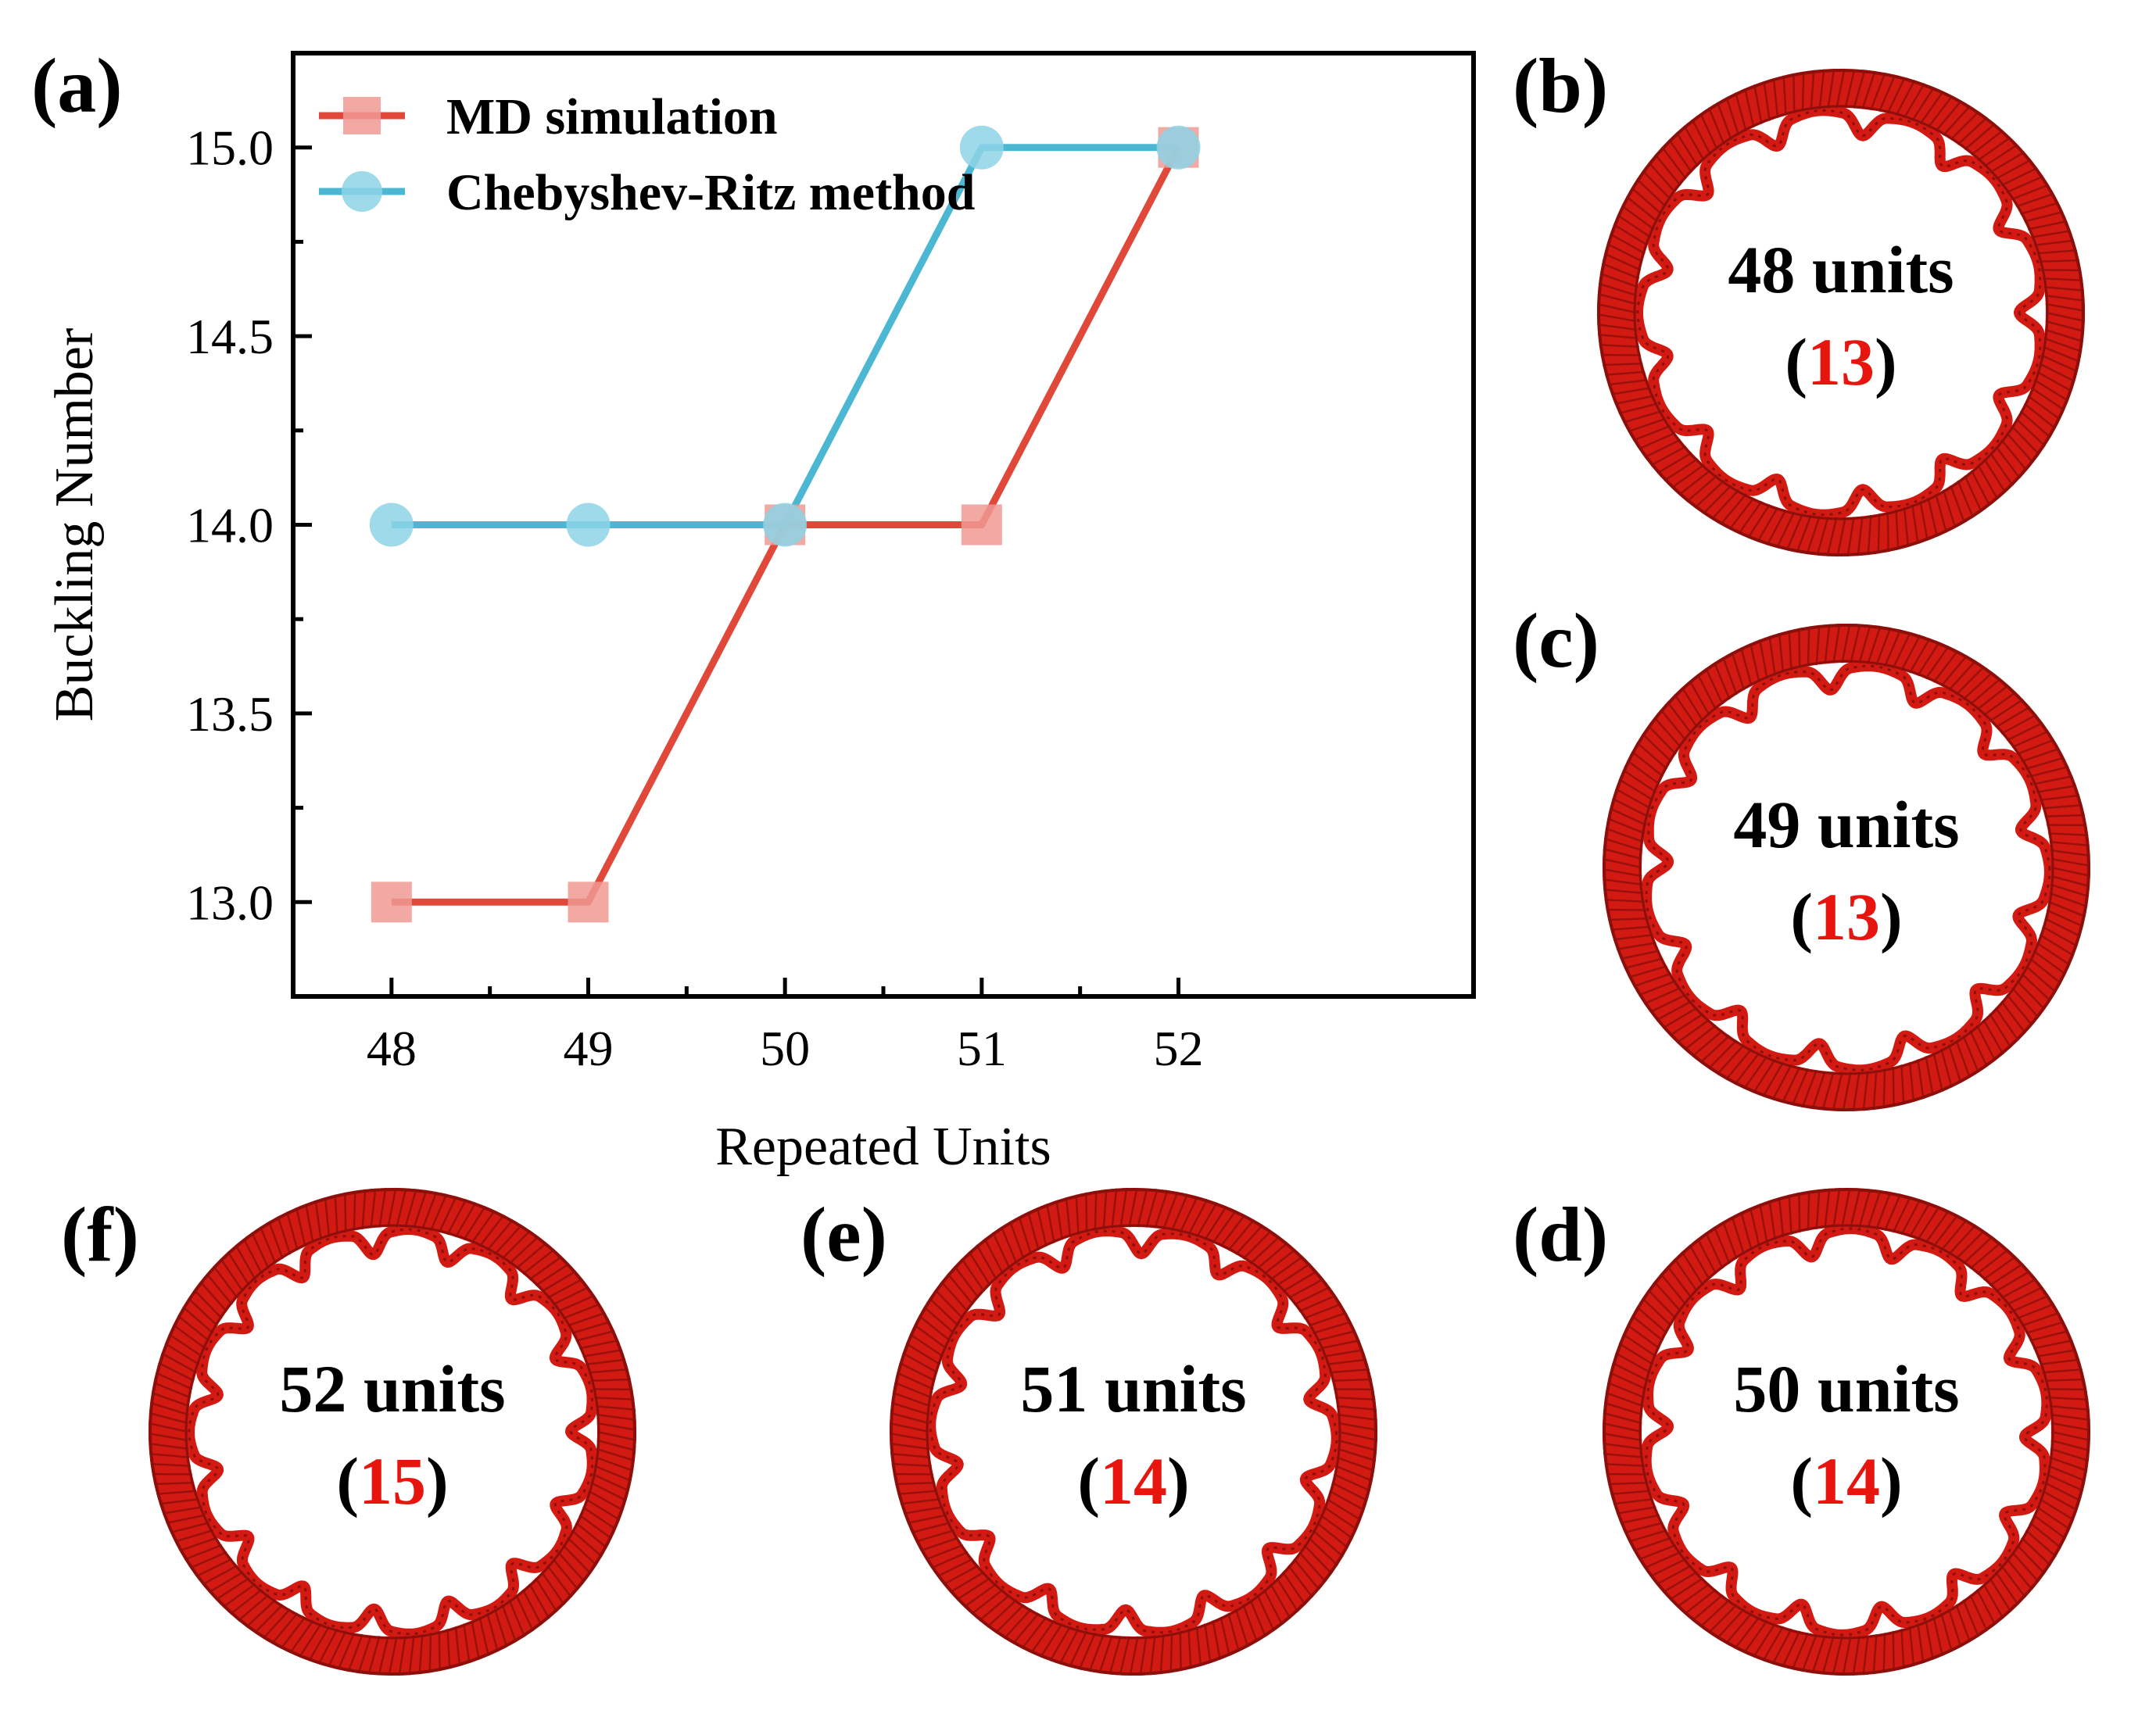 The width and height of the screenshot is (2156, 1717). What do you see at coordinates (391, 525) in the screenshot?
I see `series-point` at bounding box center [391, 525].